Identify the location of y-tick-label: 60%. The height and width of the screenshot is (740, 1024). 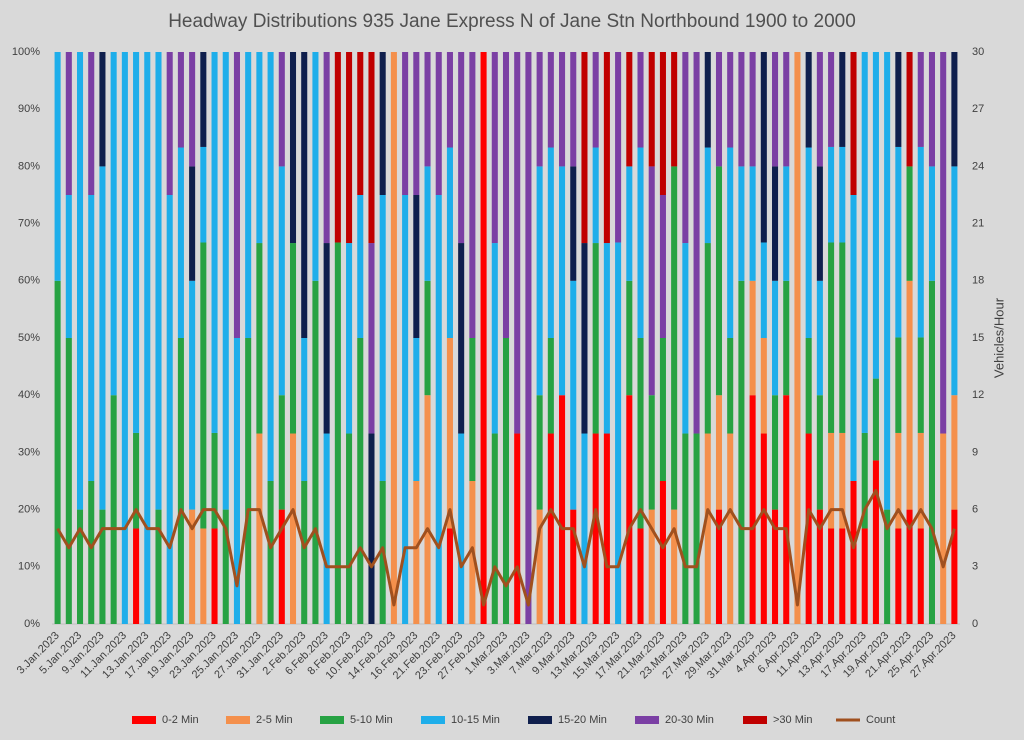
(29, 281).